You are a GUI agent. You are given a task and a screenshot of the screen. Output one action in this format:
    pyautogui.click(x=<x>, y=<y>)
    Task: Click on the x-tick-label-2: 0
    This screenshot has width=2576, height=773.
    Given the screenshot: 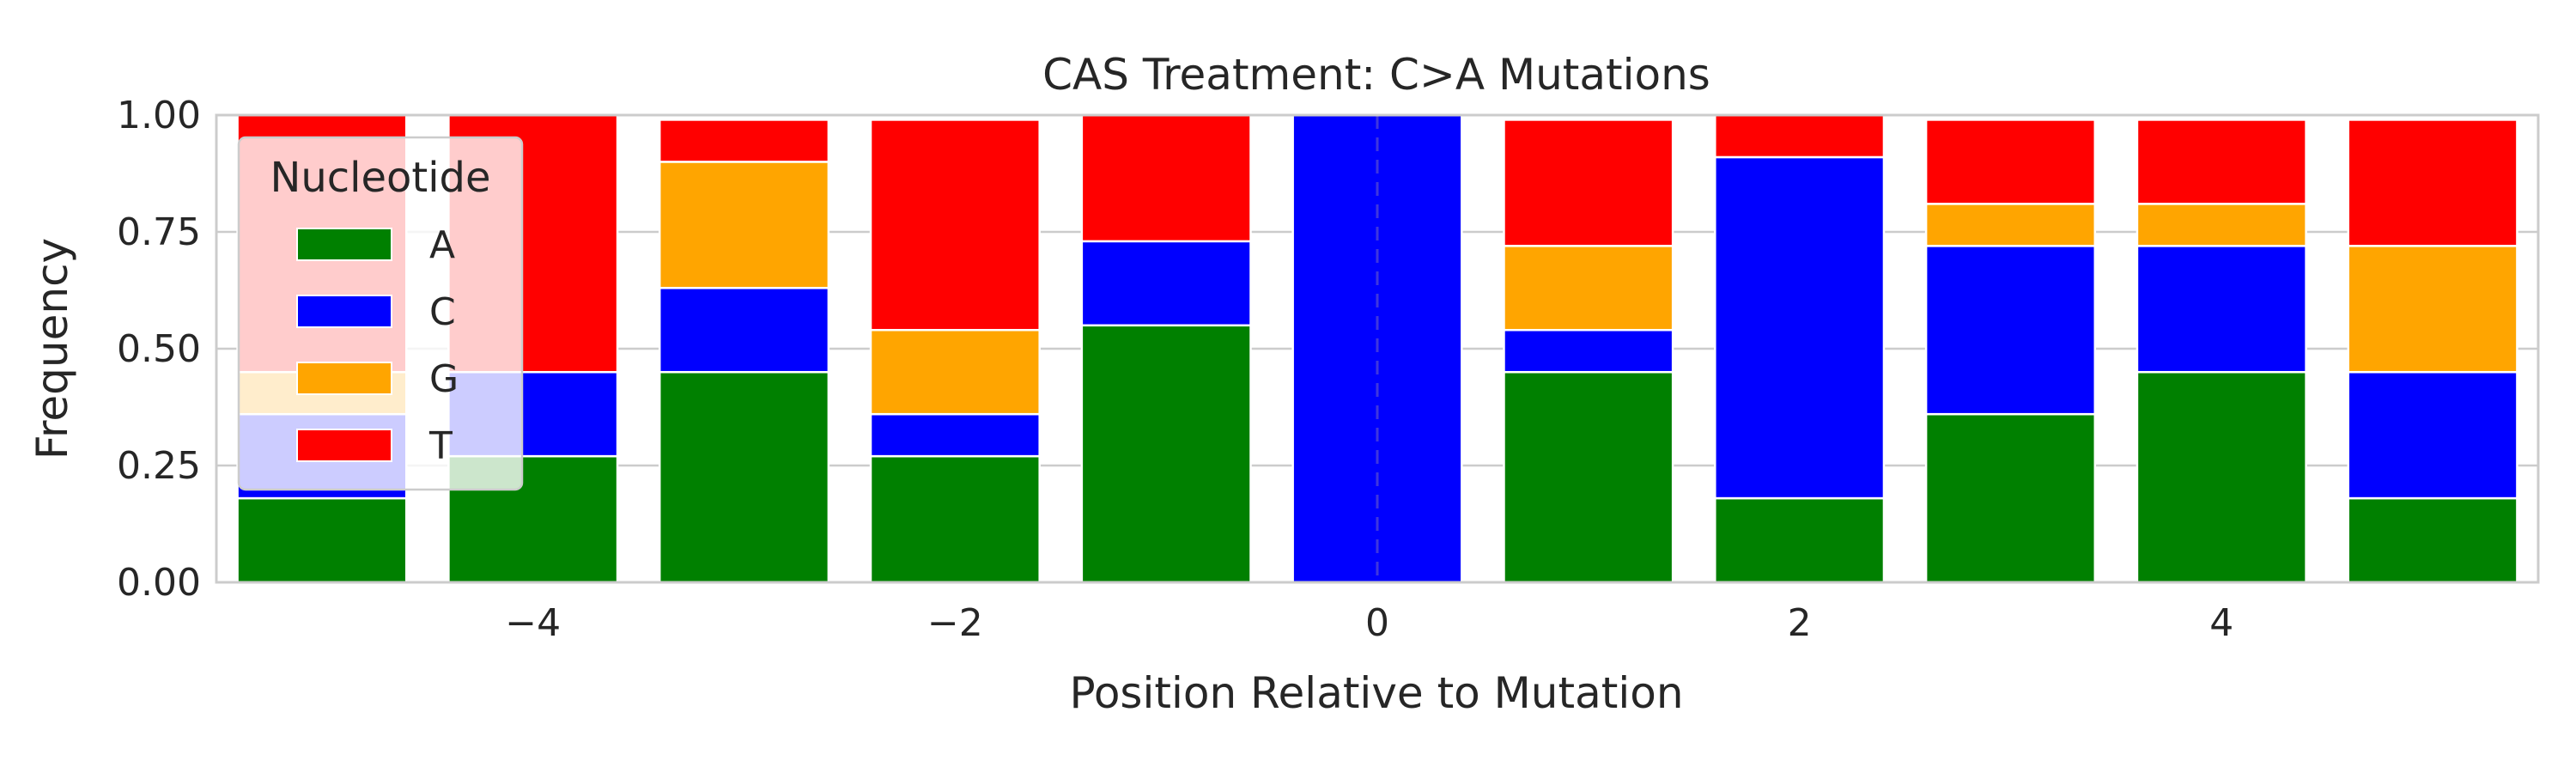 What is the action you would take?
    pyautogui.click(x=1377, y=623)
    